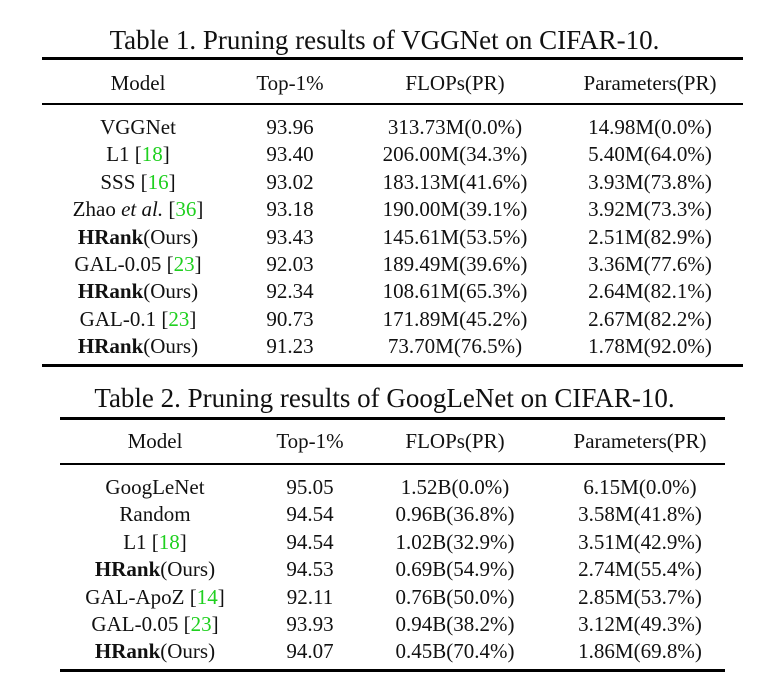  I want to click on cell-top1: 93.93, so click(310, 624).